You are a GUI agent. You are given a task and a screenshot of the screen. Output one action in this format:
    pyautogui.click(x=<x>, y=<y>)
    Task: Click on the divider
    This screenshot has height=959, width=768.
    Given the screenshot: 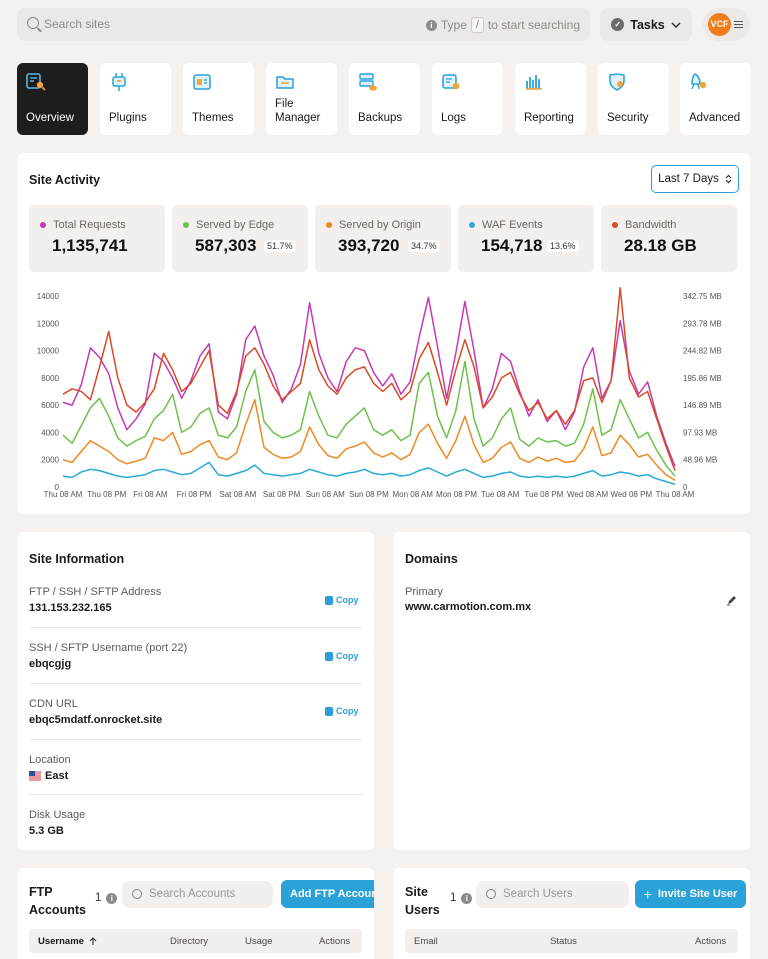 What is the action you would take?
    pyautogui.click(x=196, y=683)
    